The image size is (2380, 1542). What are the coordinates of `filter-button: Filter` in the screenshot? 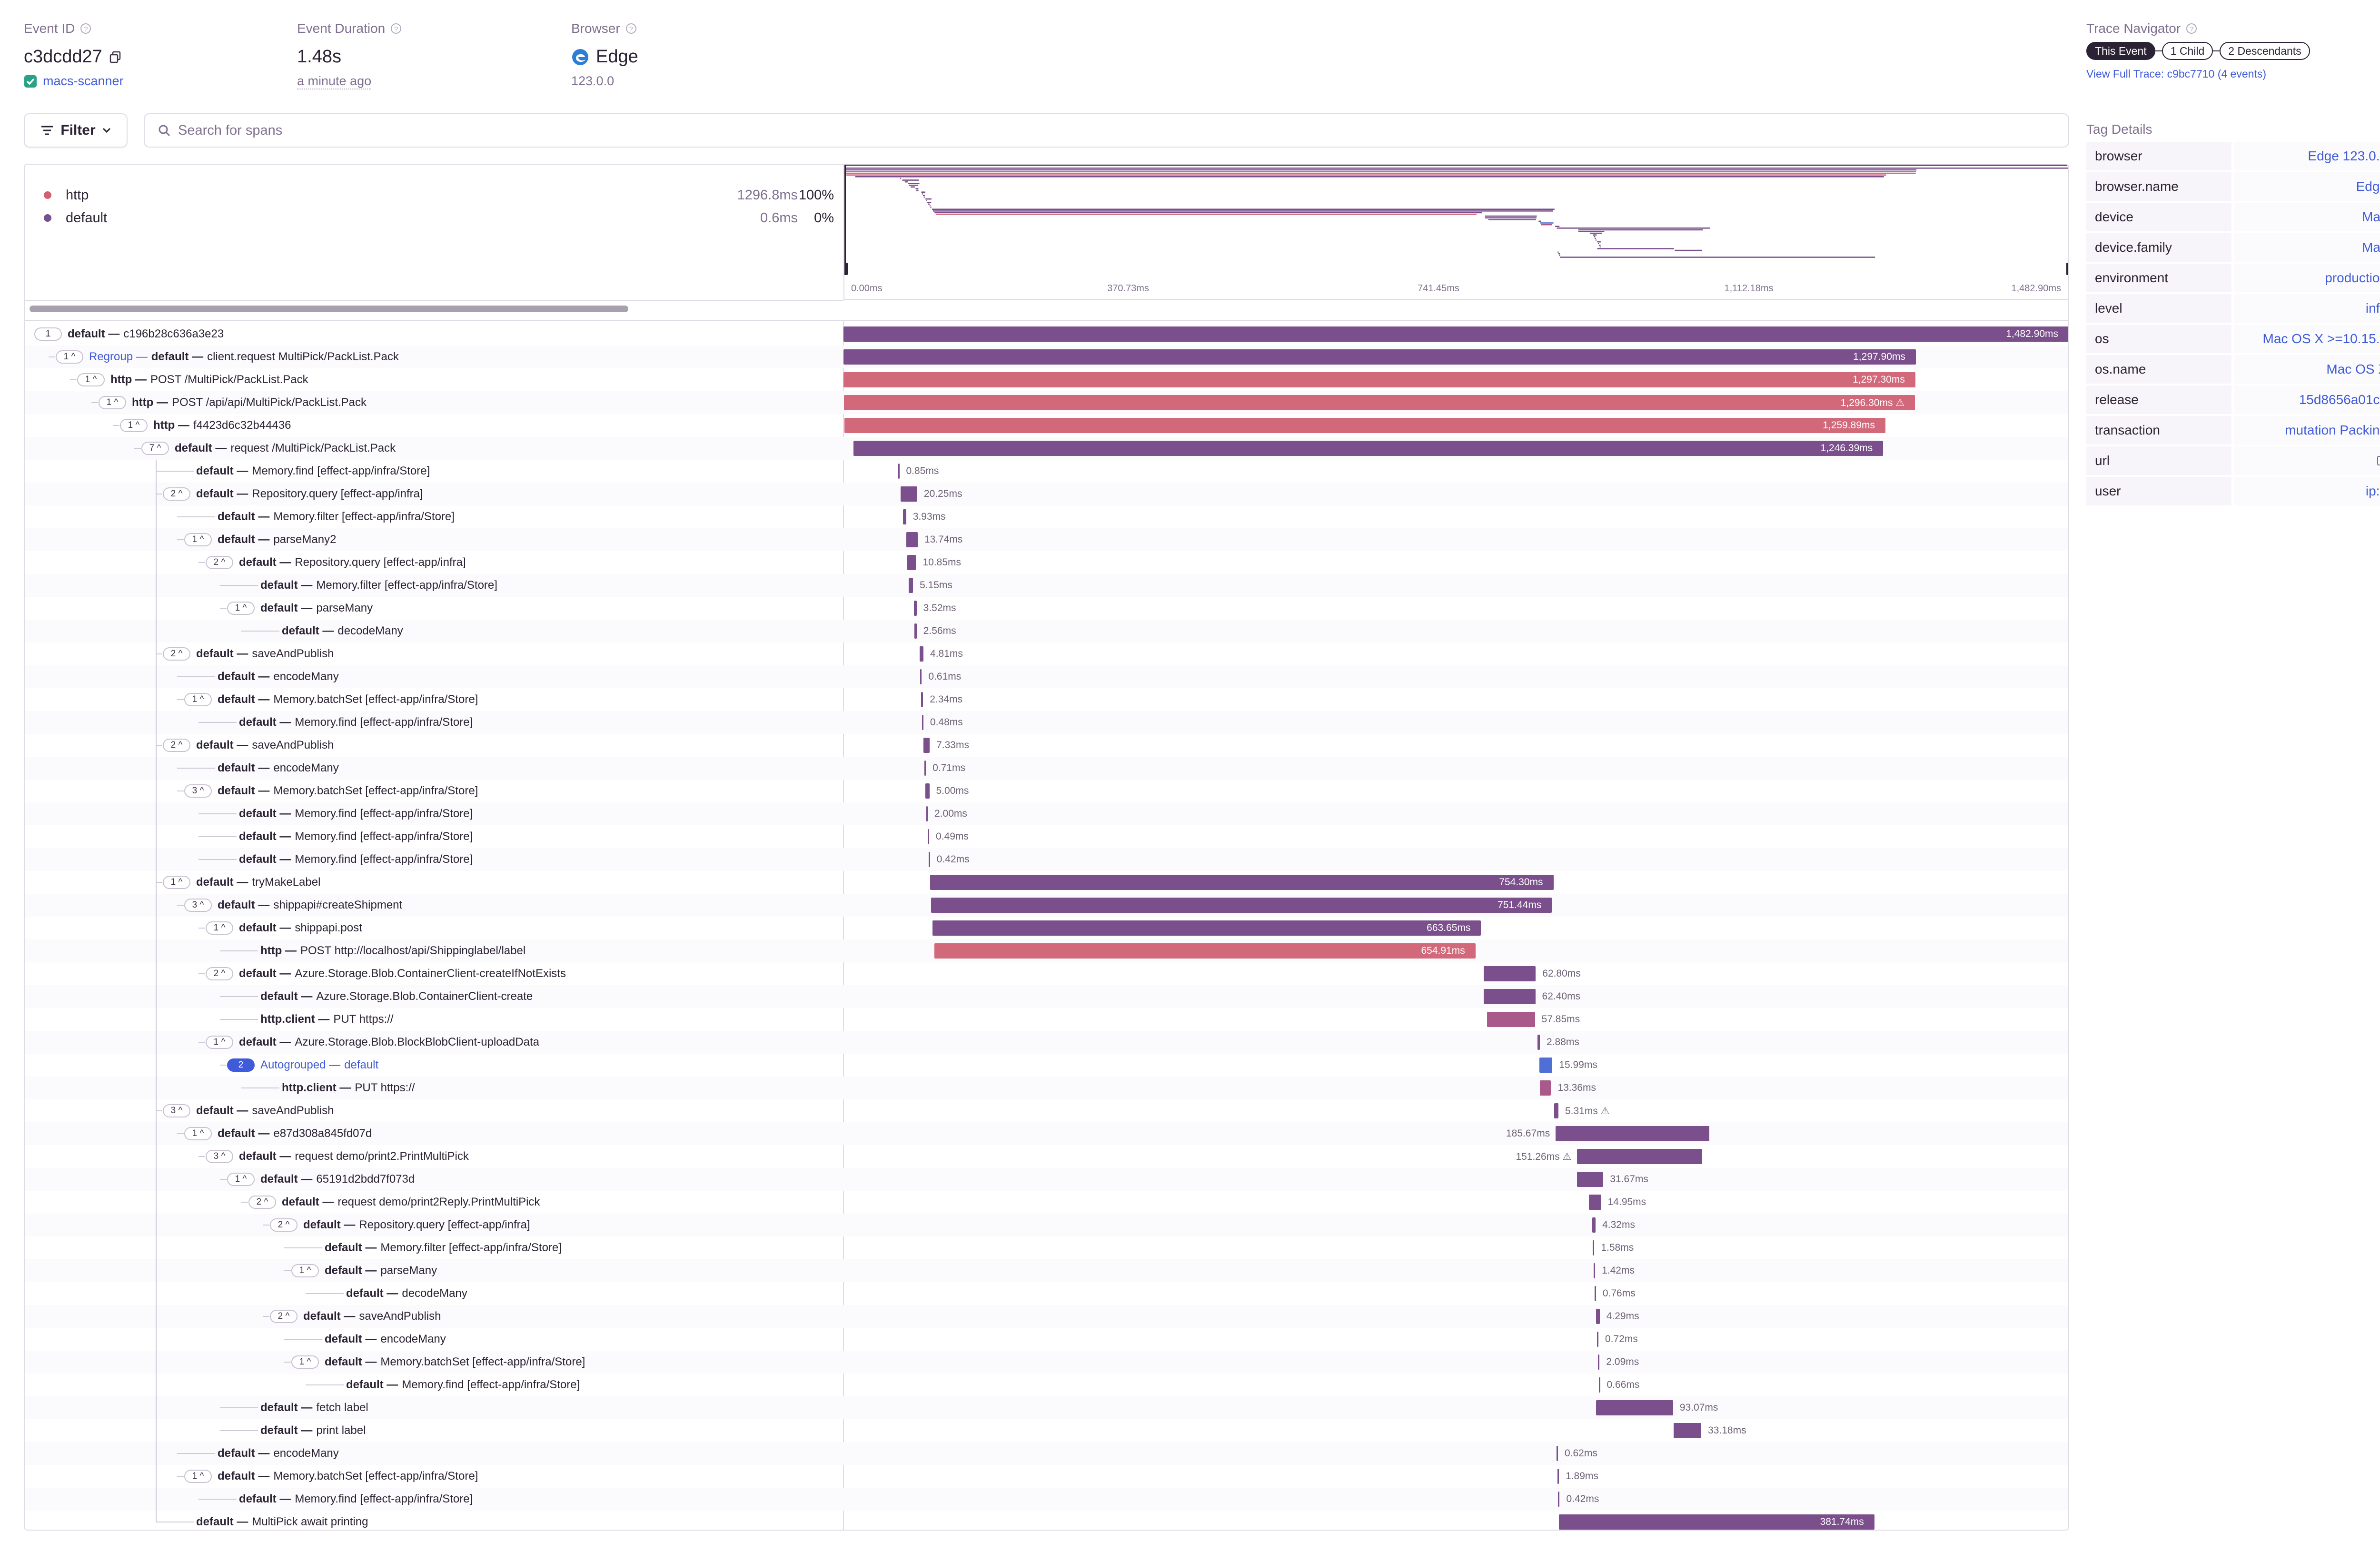 It's located at (76, 130).